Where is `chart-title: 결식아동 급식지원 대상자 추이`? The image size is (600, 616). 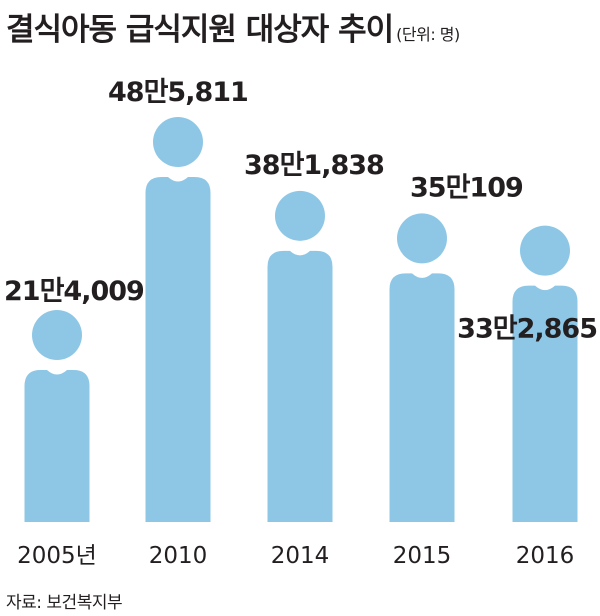
chart-title: 결식아동 급식지원 대상자 추이 is located at coordinates (200, 30).